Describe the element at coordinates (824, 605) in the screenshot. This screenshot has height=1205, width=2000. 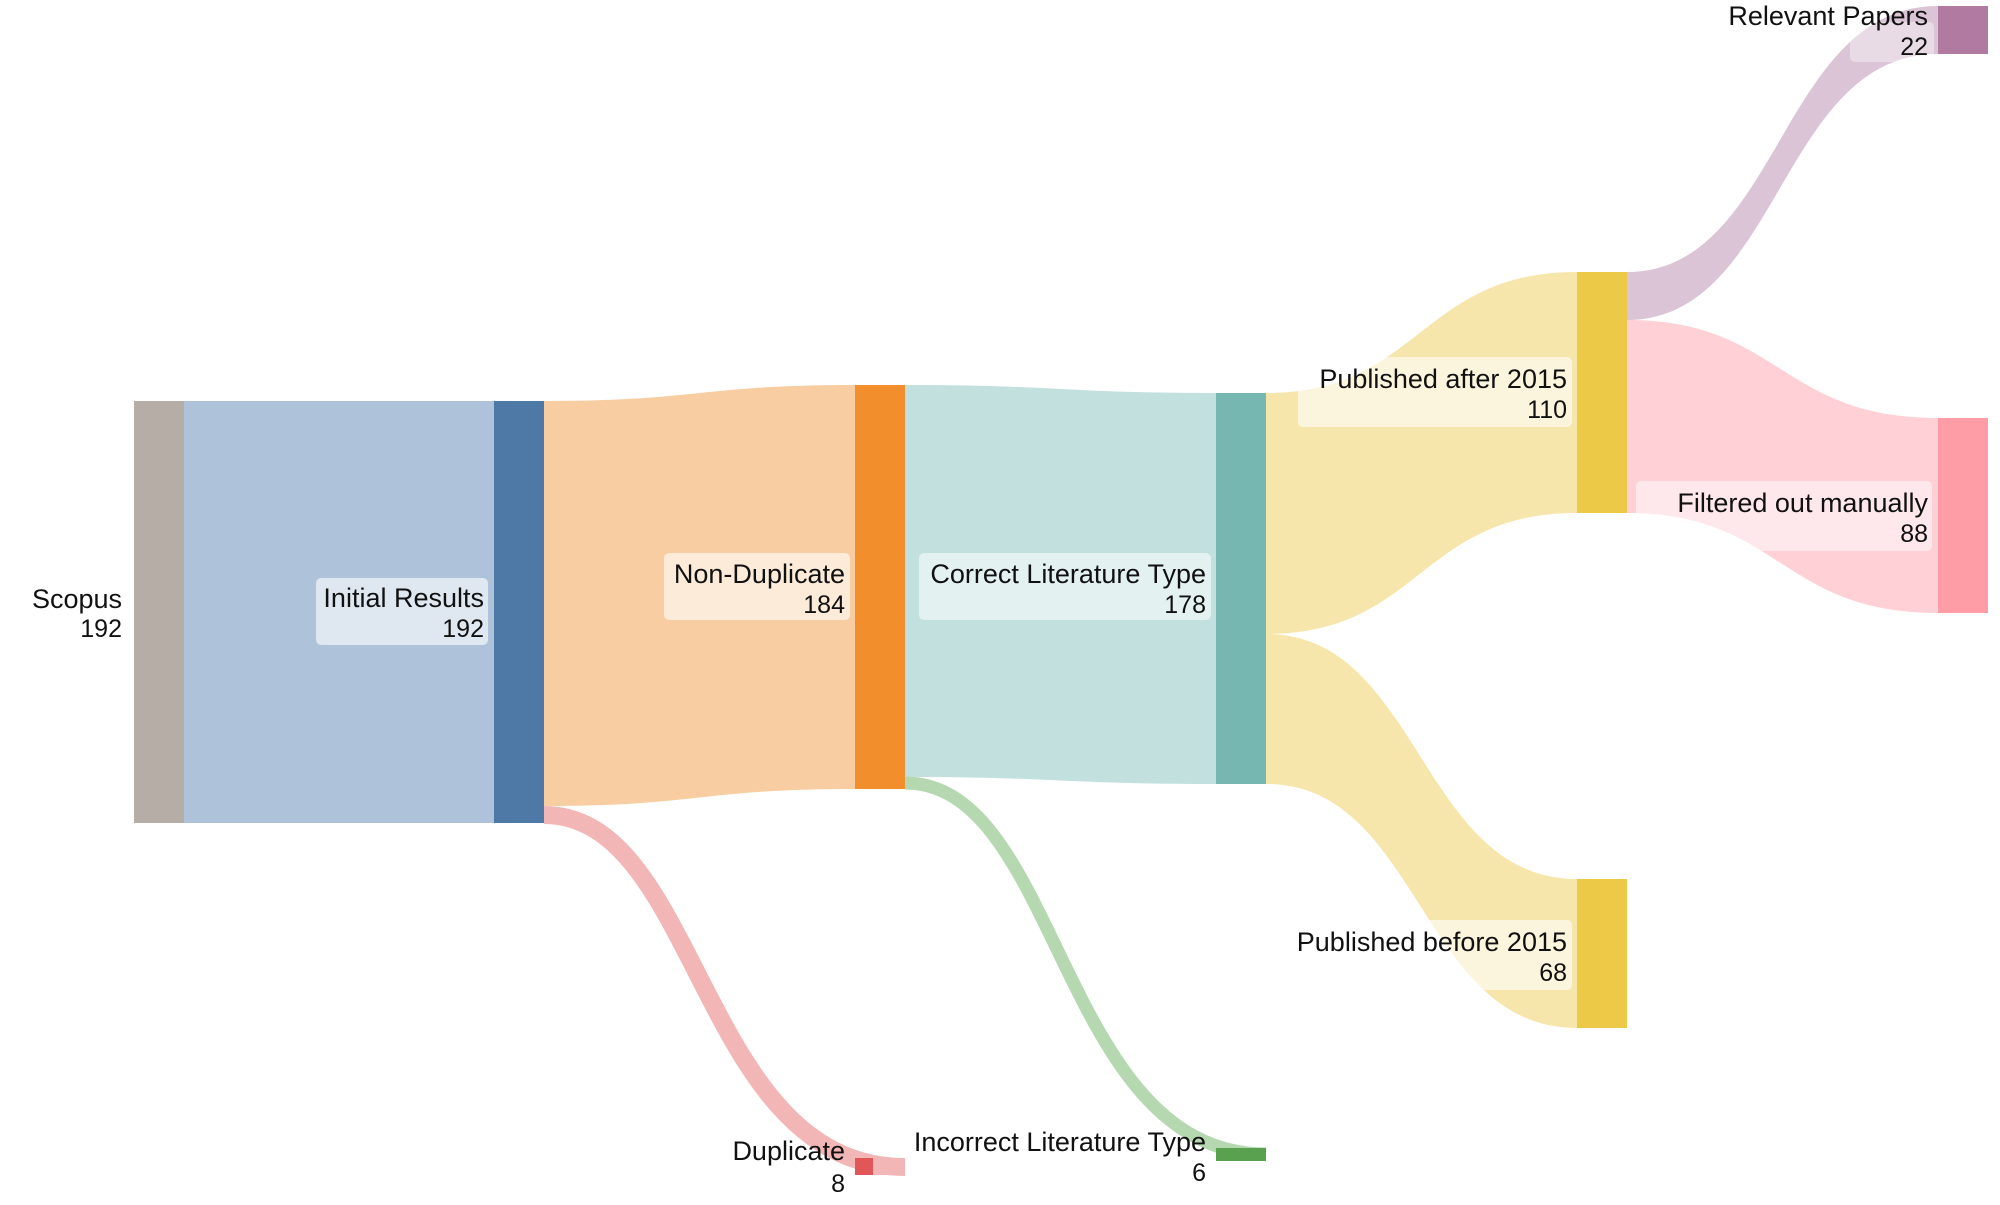
I see `label-nondup-value: 184` at that location.